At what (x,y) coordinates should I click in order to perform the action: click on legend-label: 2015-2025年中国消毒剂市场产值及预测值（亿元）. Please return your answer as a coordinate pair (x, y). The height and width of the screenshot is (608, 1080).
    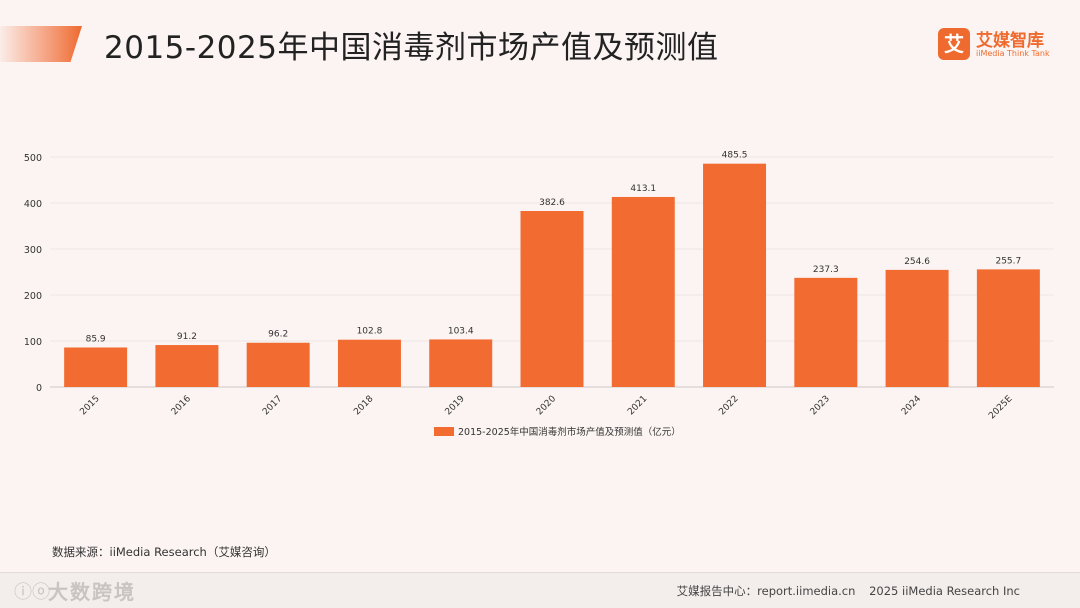
    Looking at the image, I should click on (569, 432).